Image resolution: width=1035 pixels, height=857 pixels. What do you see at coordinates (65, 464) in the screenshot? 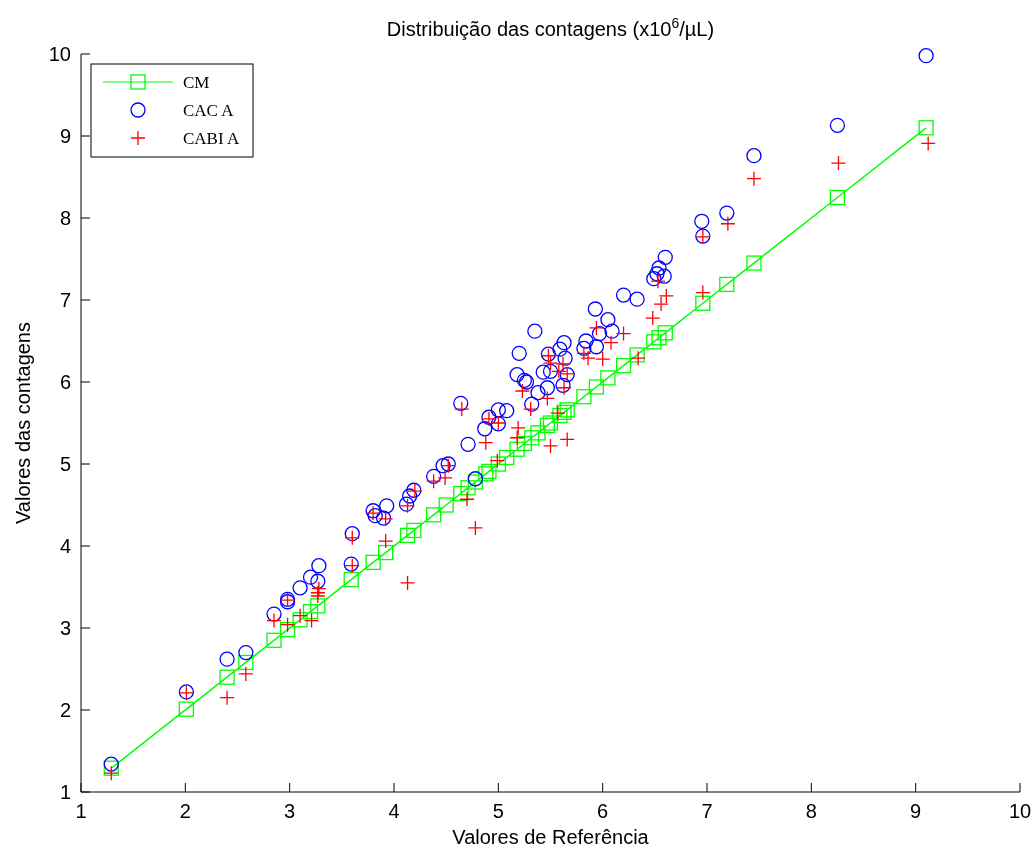
I see `y-tick-label: 5` at bounding box center [65, 464].